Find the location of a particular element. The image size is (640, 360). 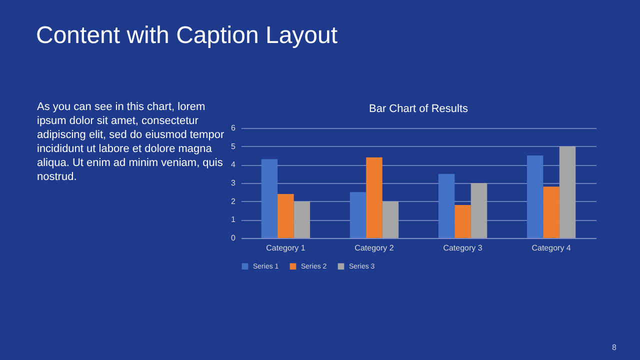

text: As you can see in this chart, lorem ipsum dolor sit amet, consectetur adipiscing elit, sed do eiusmod tempor incididunt ut labore et dolore magna aliqua. Ut enim ad minim veniam, quis nostrud. is located at coordinates (131, 142).